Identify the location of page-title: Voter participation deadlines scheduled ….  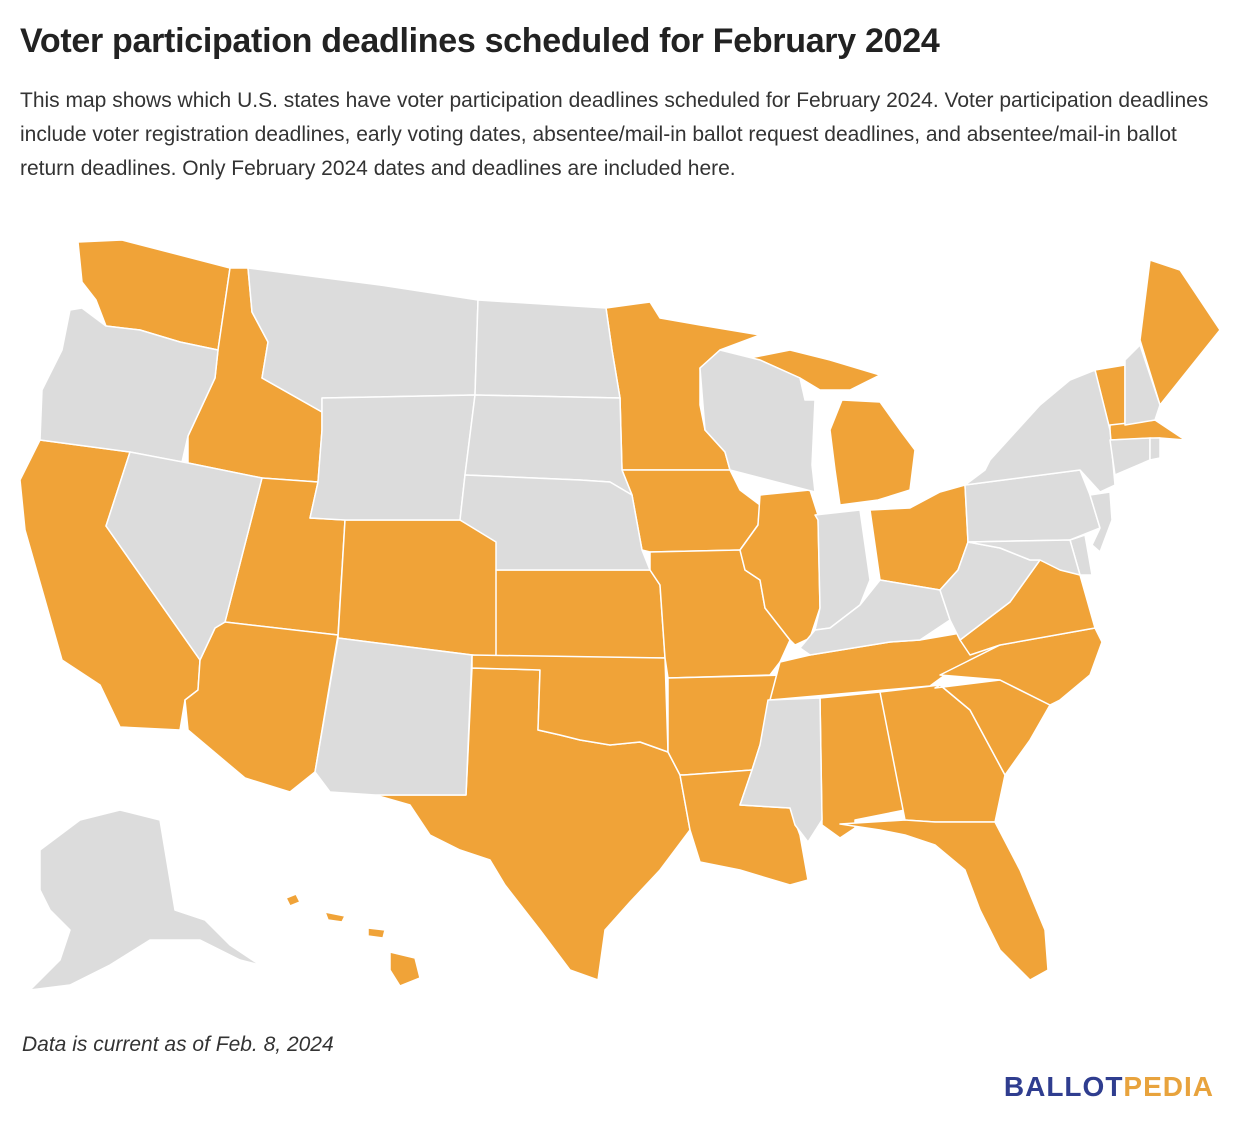
(480, 41).